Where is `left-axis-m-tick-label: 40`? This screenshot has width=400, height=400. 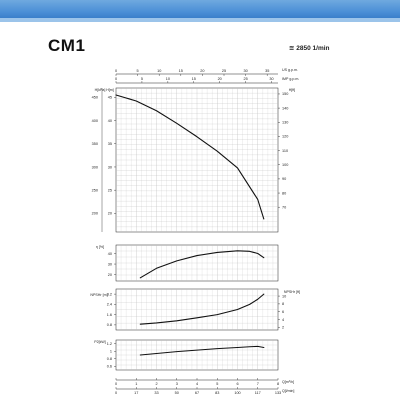 left-axis-m-tick-label: 40 is located at coordinates (110, 121).